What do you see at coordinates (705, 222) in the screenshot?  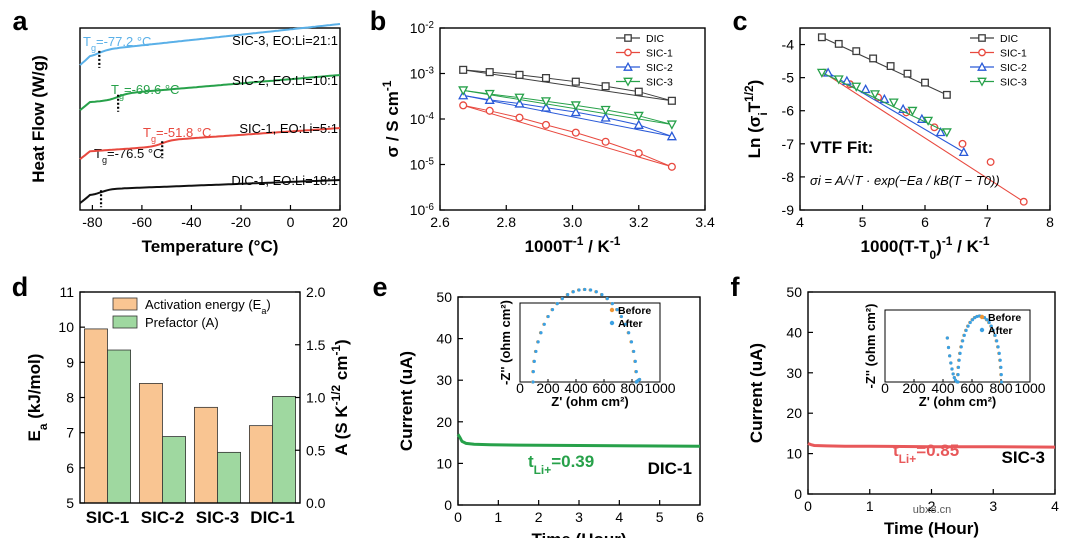 I see `x-tick-label: 3.4` at bounding box center [705, 222].